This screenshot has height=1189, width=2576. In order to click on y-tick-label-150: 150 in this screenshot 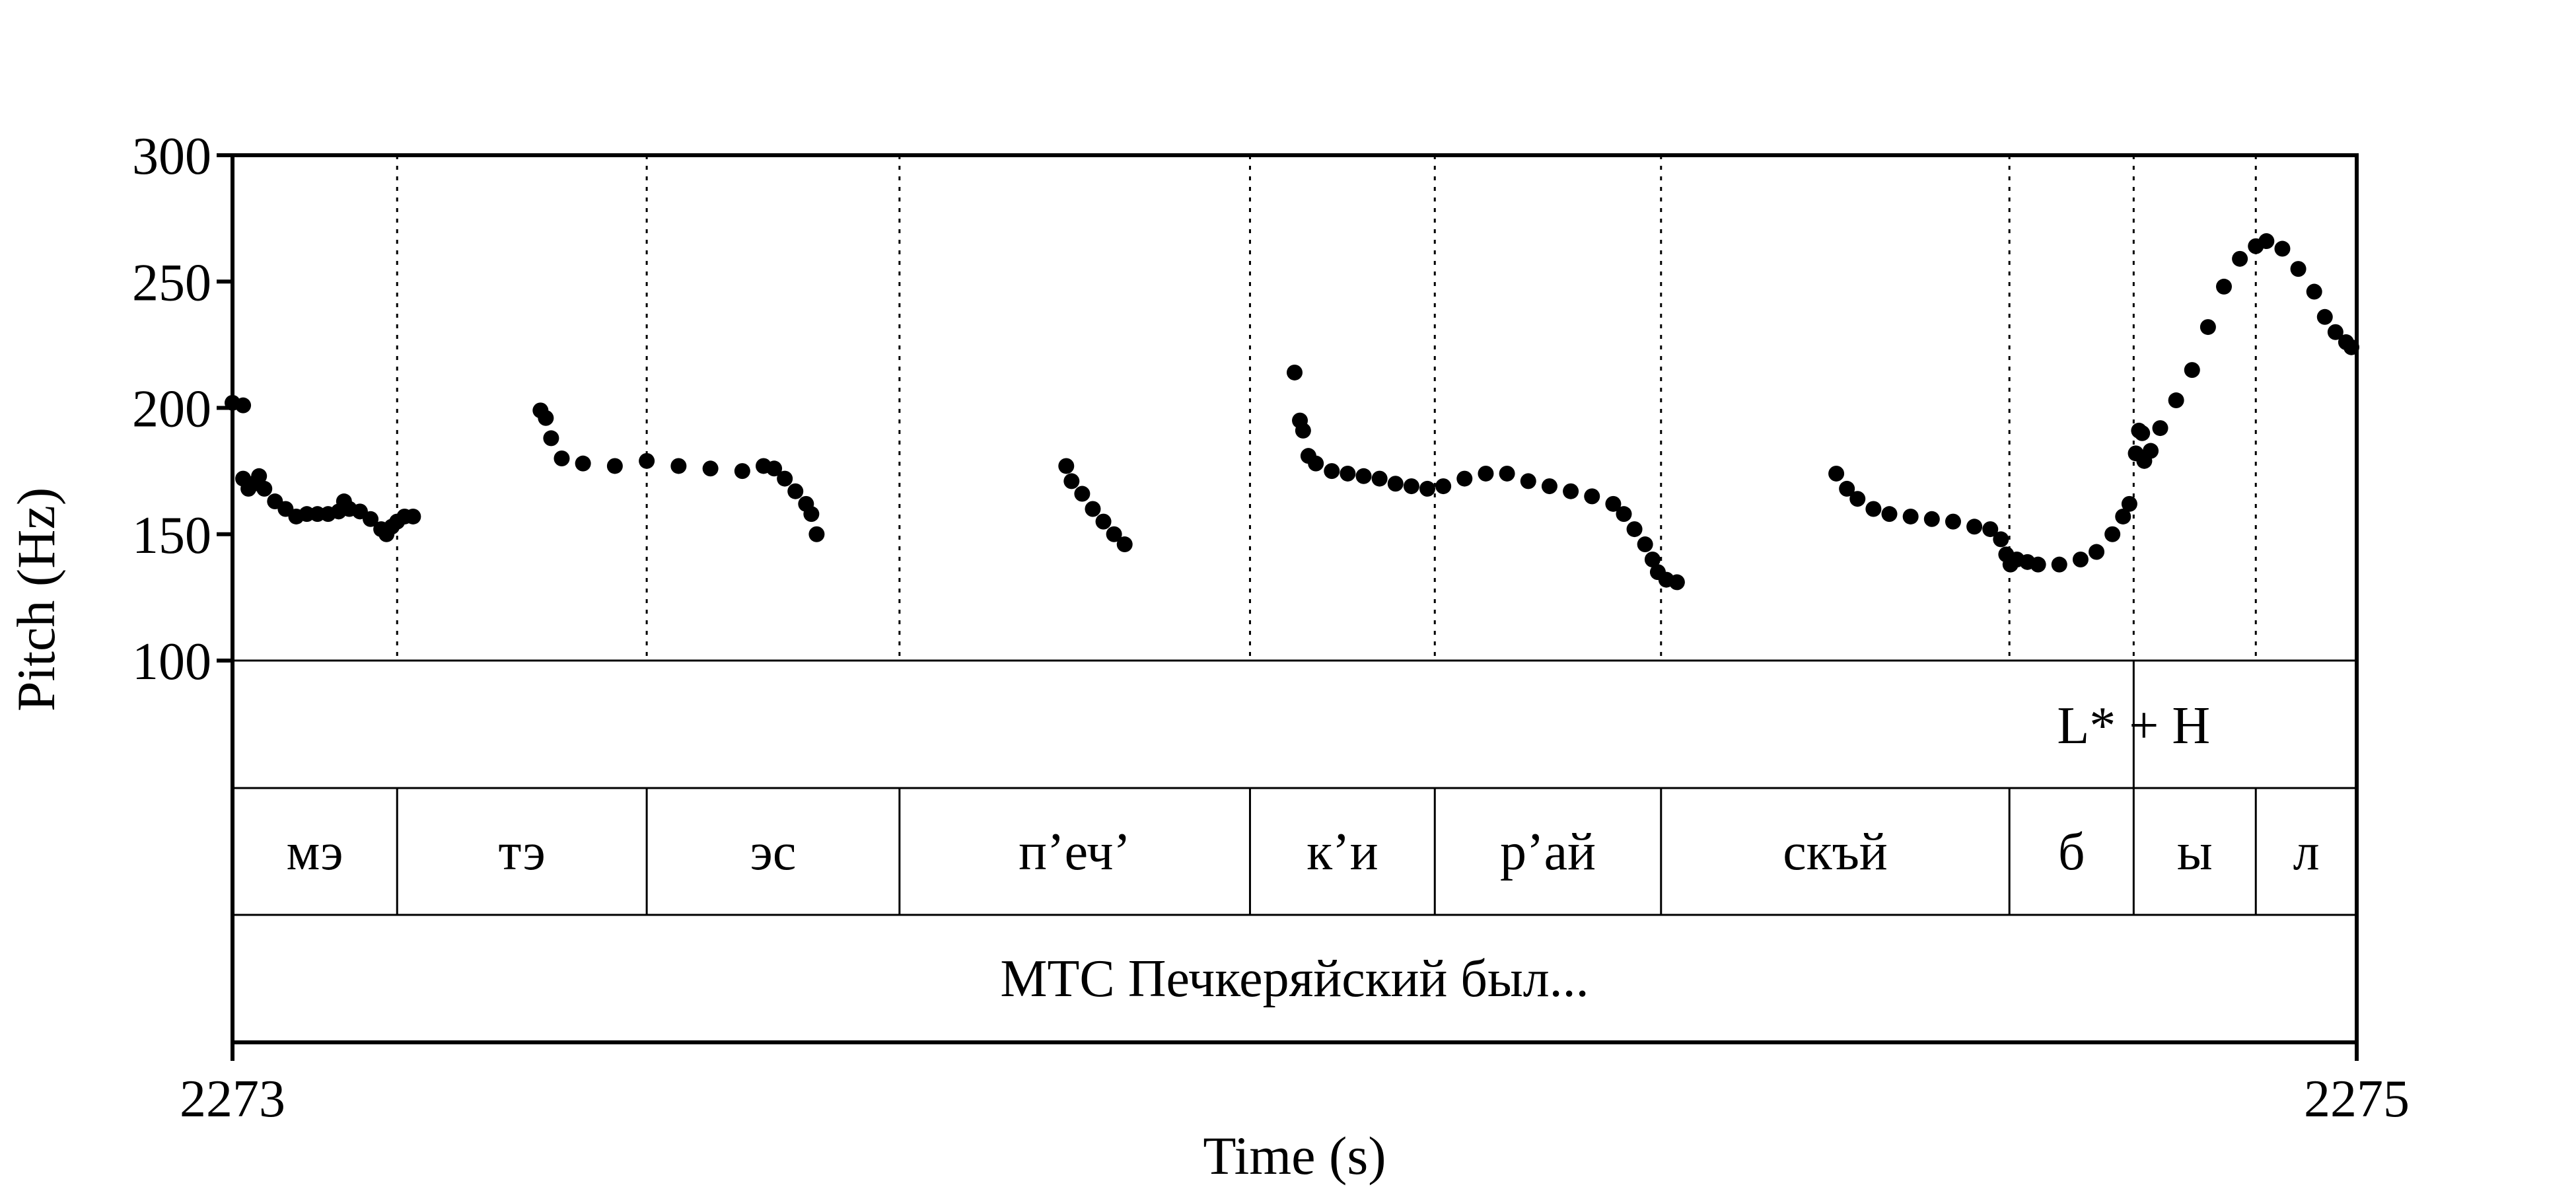, I will do `click(172, 536)`.